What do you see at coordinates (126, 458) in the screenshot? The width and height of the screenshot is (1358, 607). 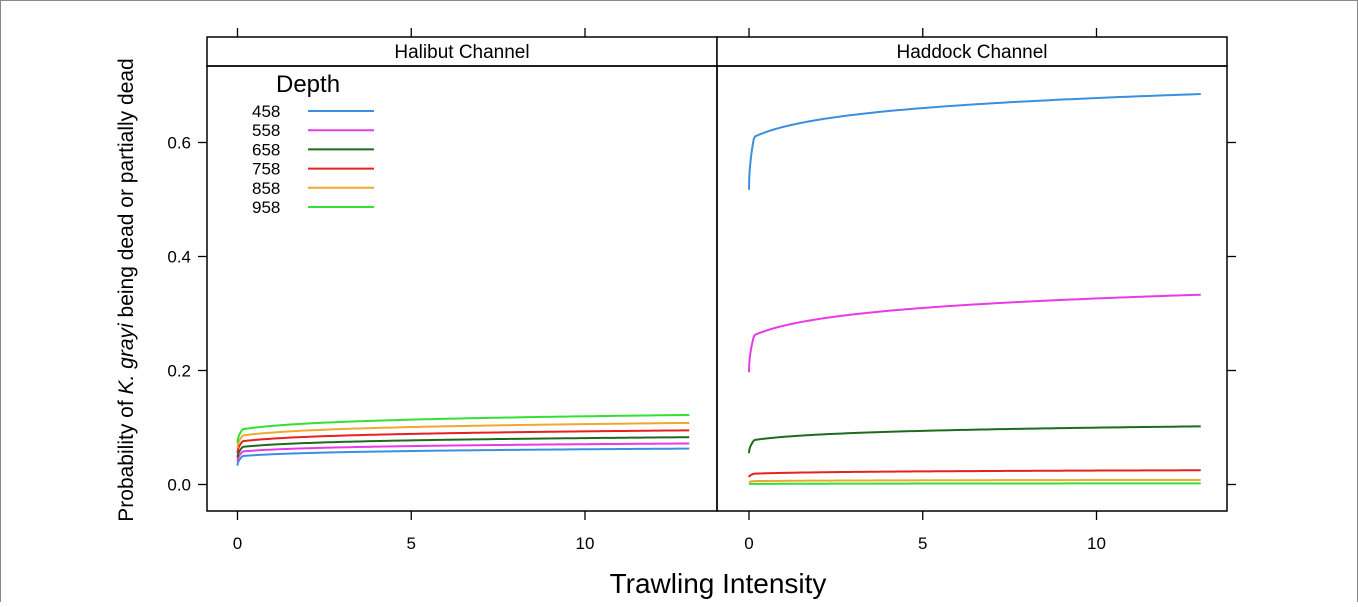 I see `y-axis-label-prefix: Probability of` at bounding box center [126, 458].